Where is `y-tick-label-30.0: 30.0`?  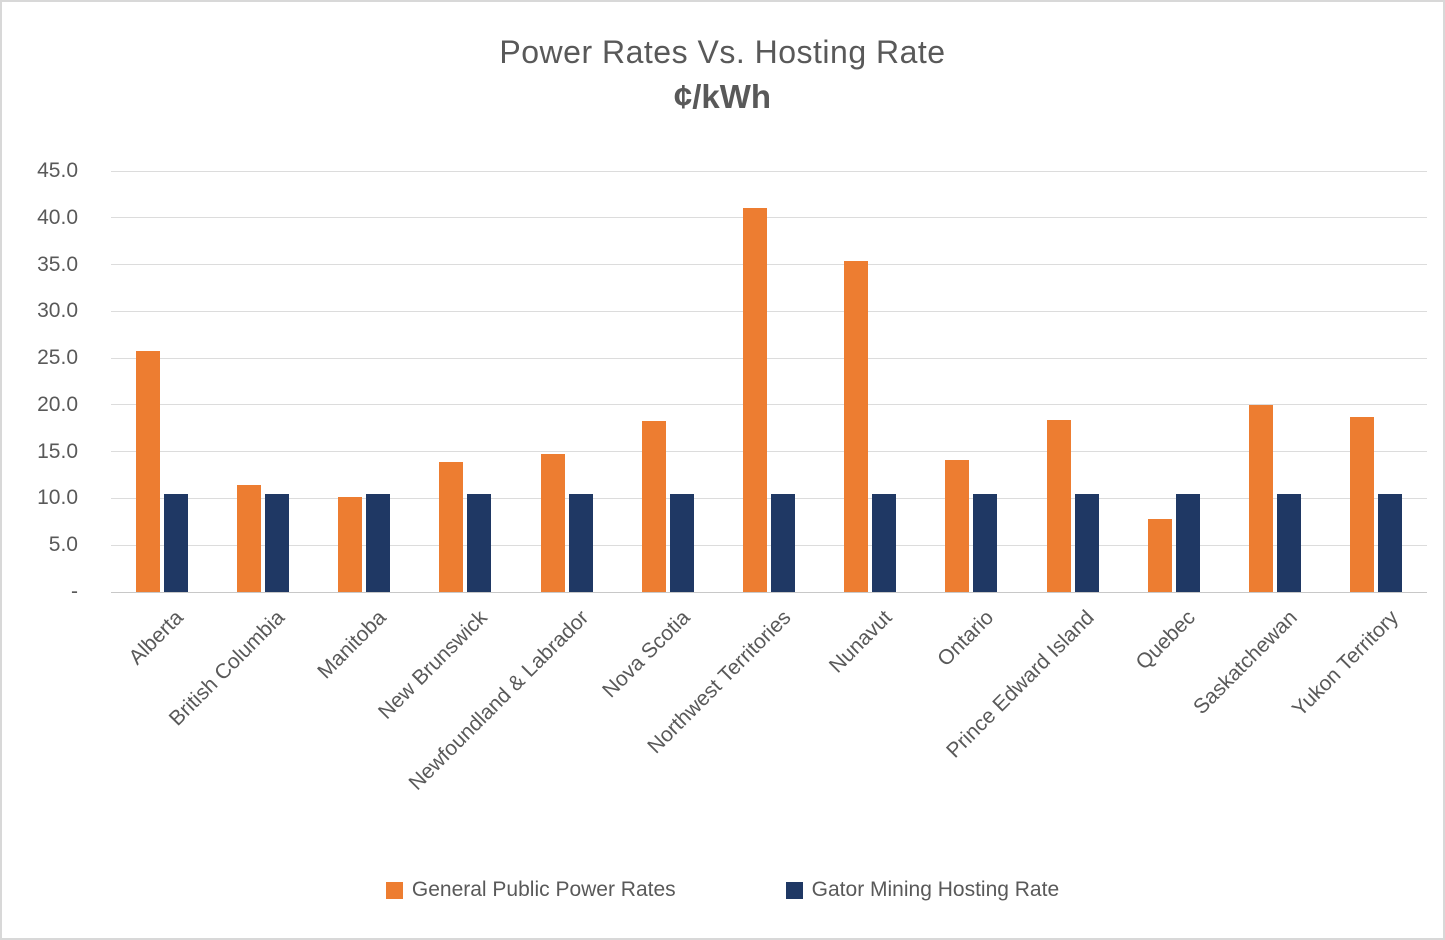 y-tick-label-30.0: 30.0 is located at coordinates (57, 311).